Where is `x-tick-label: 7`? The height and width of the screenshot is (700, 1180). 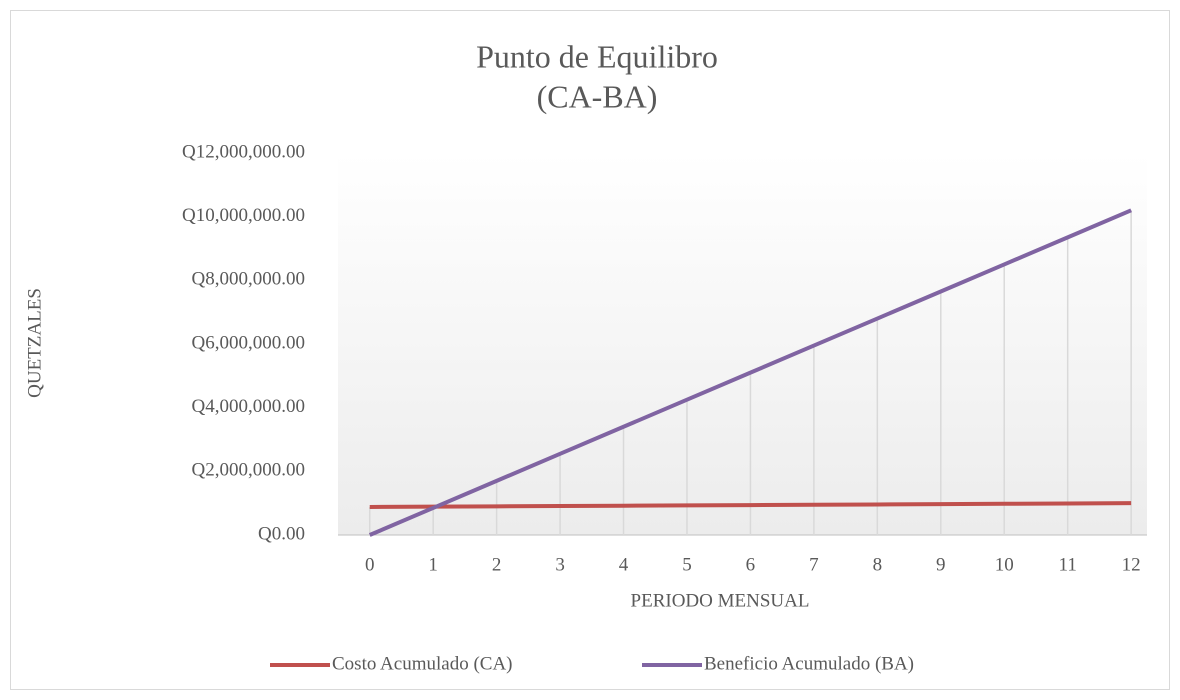
x-tick-label: 7 is located at coordinates (814, 564).